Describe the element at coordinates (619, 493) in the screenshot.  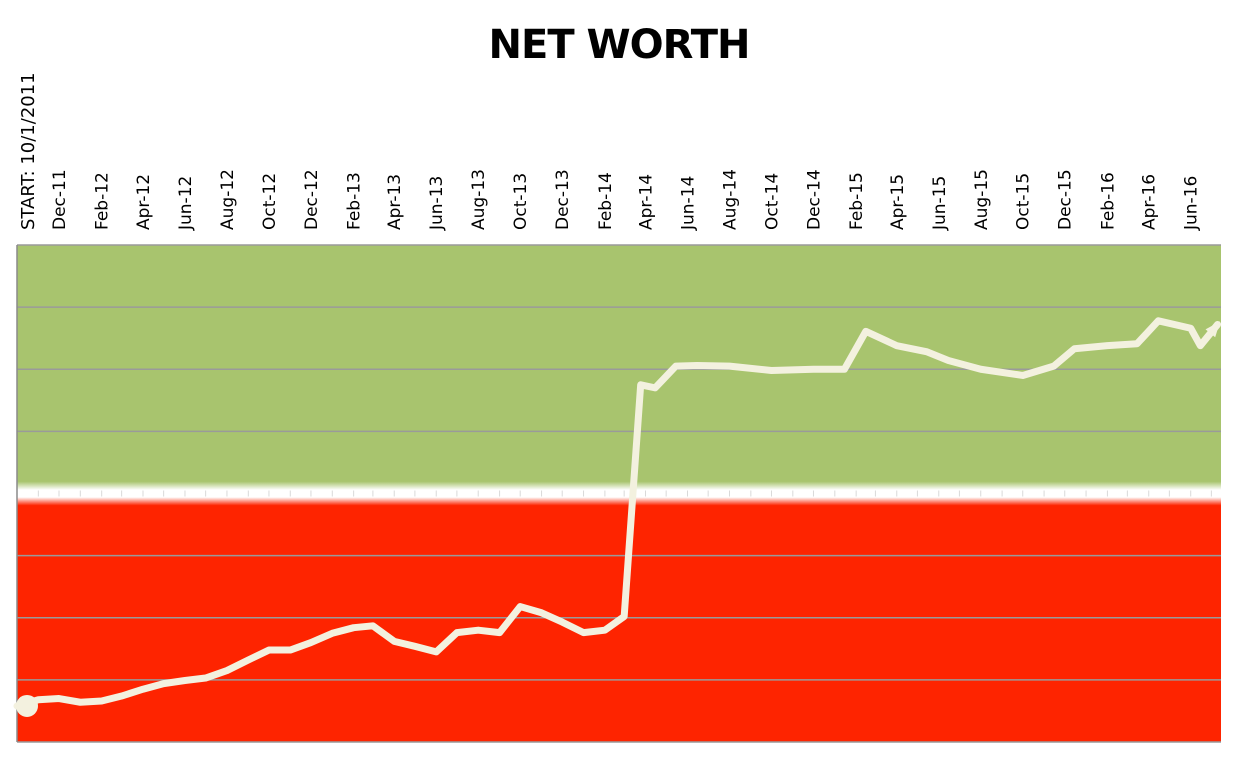
I see `zero-boundary-glow` at that location.